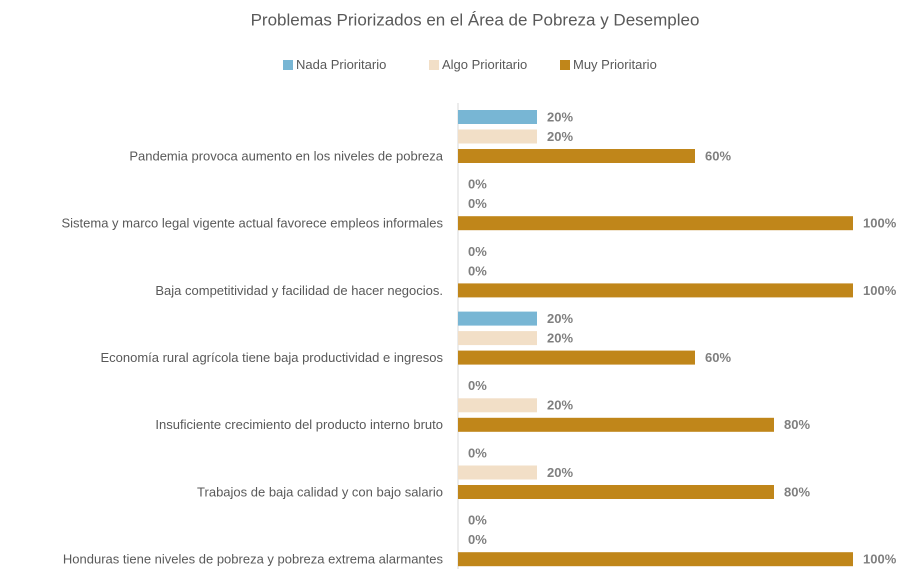 This screenshot has width=909, height=574. Describe the element at coordinates (615, 64) in the screenshot. I see `legend-label: Muy Prioritario` at that location.